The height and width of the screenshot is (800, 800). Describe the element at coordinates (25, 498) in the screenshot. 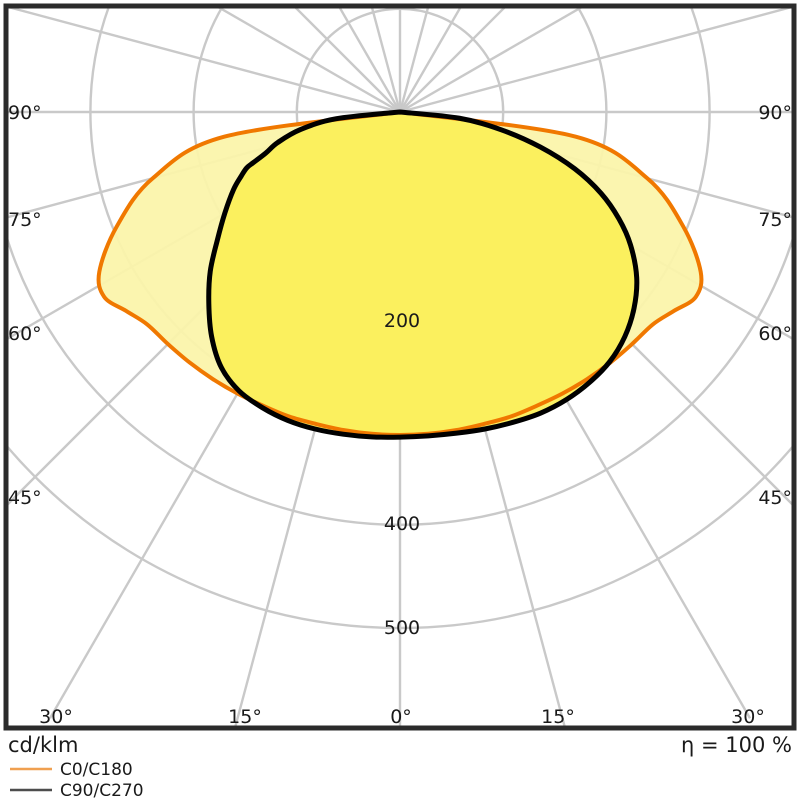

I see `angle-label-left-45: 45°` at that location.